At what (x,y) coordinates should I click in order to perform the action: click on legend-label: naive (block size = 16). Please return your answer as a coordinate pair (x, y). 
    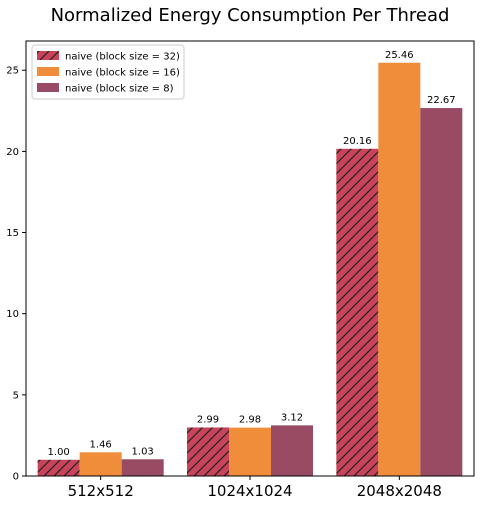
    Looking at the image, I should click on (122, 73).